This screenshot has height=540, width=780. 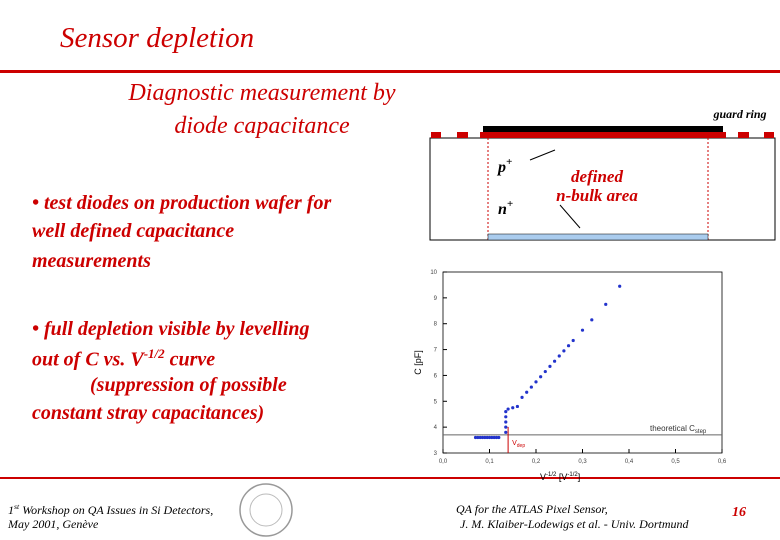 I want to click on superscript: st, so click(x=17, y=506).